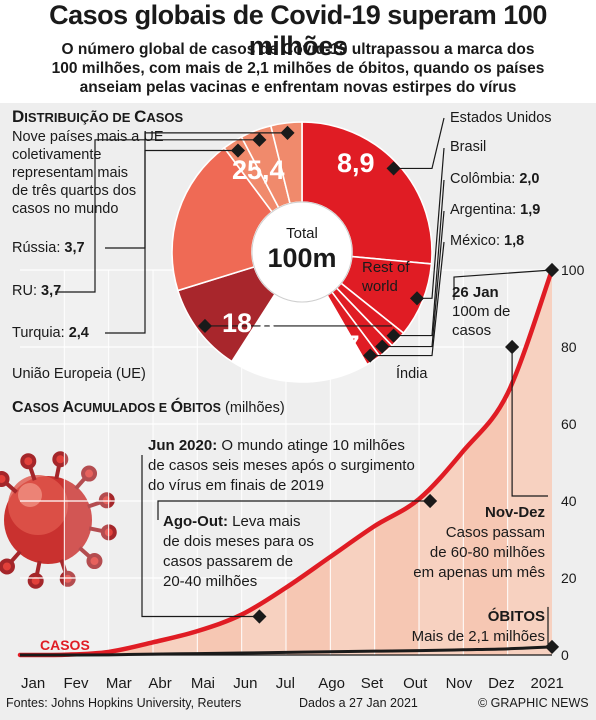 The width and height of the screenshot is (596, 720). Describe the element at coordinates (569, 347) in the screenshot. I see `y-tick-label: 80` at that location.